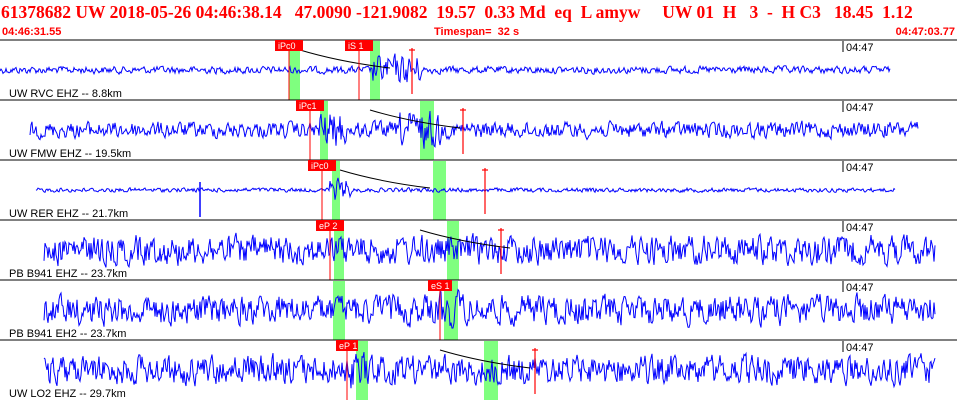 The height and width of the screenshot is (400, 957). What do you see at coordinates (67, 394) in the screenshot?
I see `station-label: UW LO2 EHZ -- 29.7km` at bounding box center [67, 394].